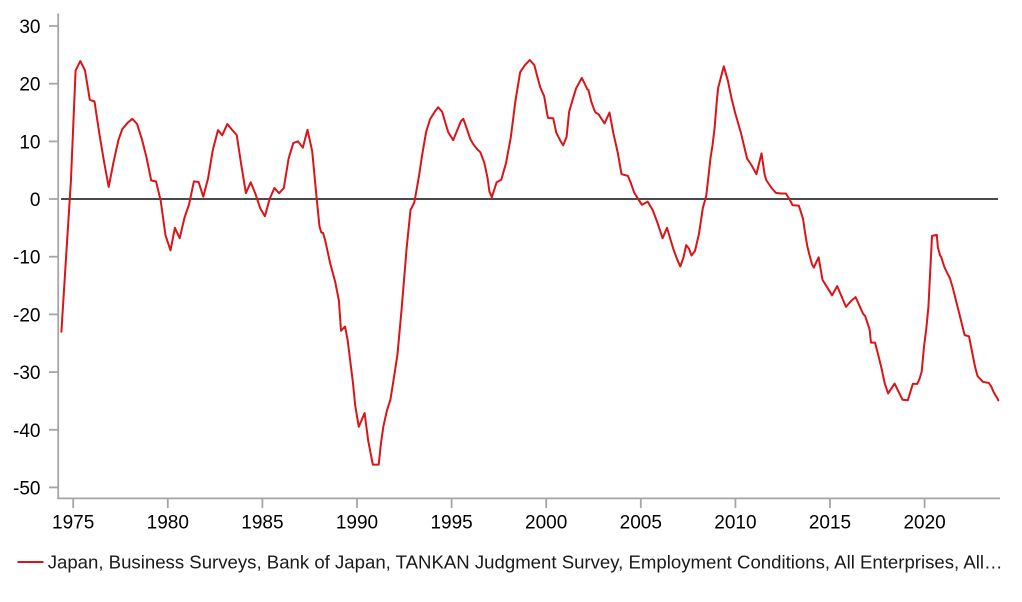  What do you see at coordinates (357, 523) in the screenshot?
I see `svg-text: 1990` at bounding box center [357, 523].